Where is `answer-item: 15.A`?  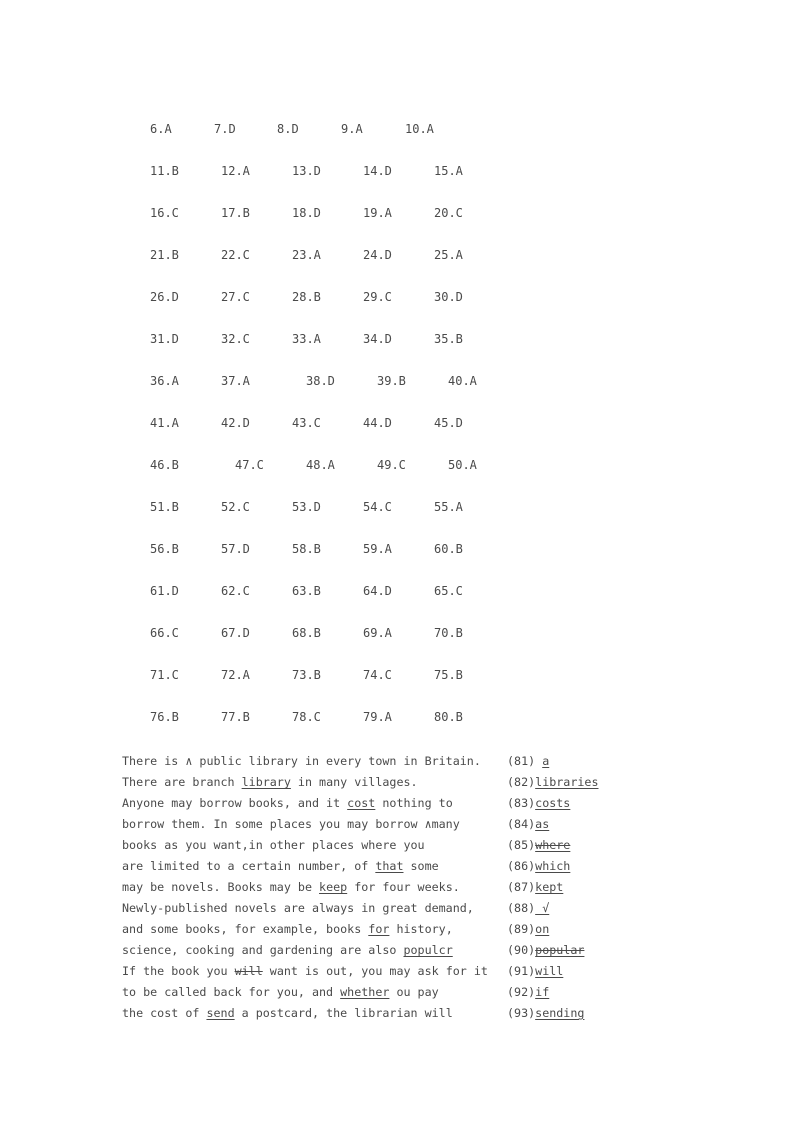 answer-item: 15.A is located at coordinates (448, 171).